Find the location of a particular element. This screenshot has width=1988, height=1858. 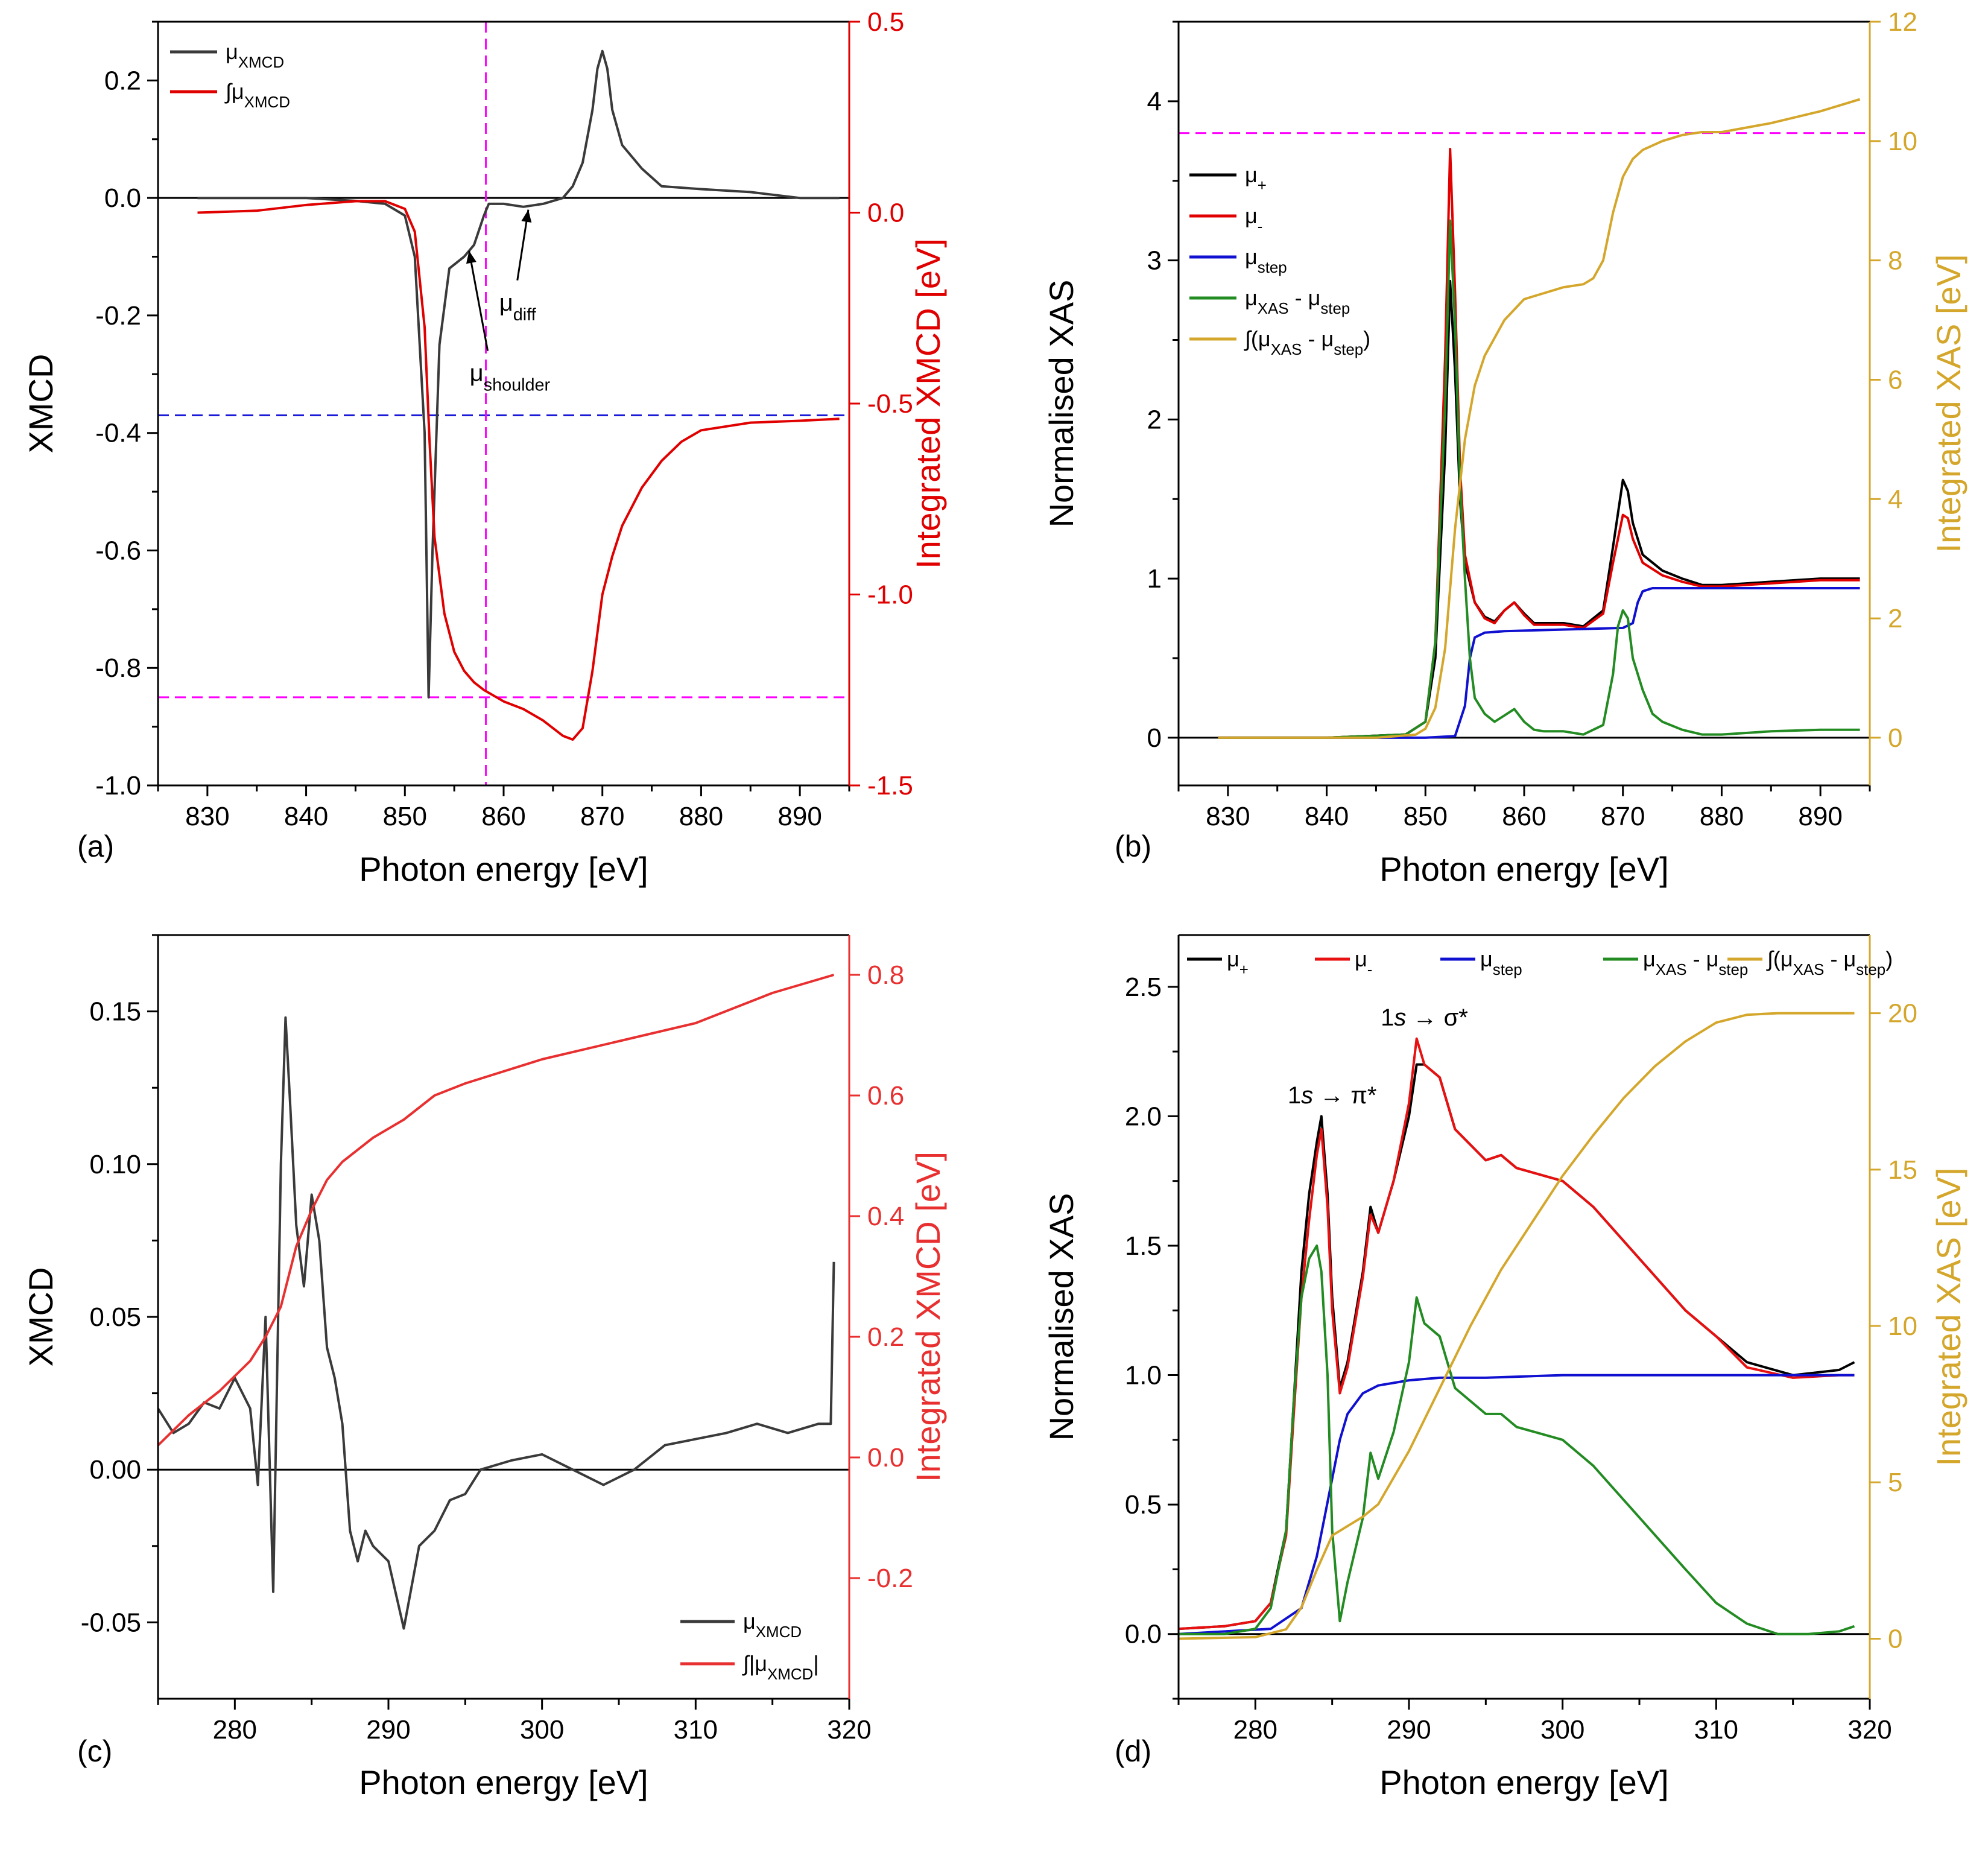

y-tick-label: 0.10 is located at coordinates (115, 1164).